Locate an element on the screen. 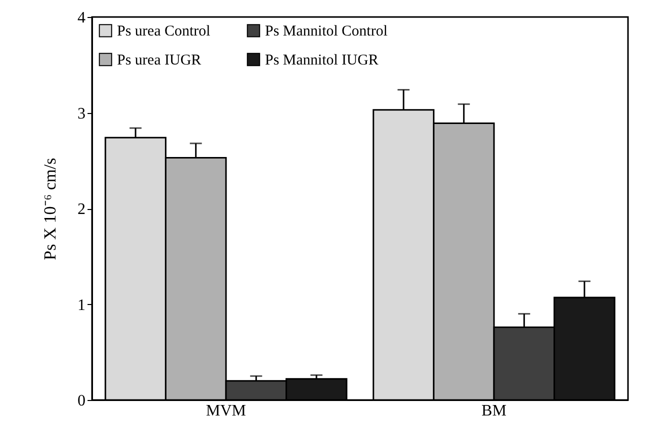 Image resolution: width=647 pixels, height=431 pixels. legend-label: Ps urea Control is located at coordinates (163, 32).